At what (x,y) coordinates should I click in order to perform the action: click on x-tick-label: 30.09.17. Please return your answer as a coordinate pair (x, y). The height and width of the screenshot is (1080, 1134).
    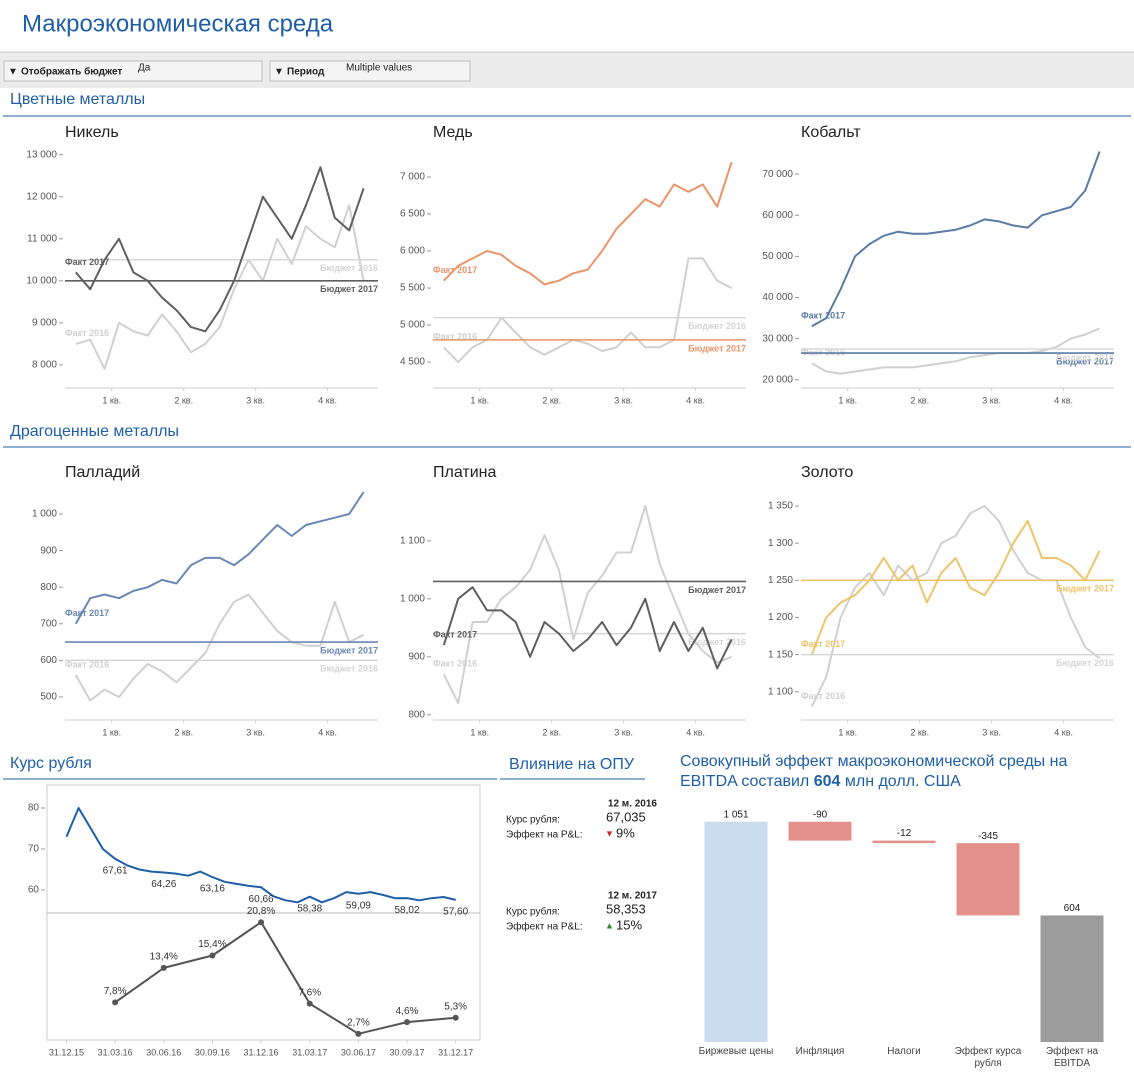
    Looking at the image, I should click on (406, 1052).